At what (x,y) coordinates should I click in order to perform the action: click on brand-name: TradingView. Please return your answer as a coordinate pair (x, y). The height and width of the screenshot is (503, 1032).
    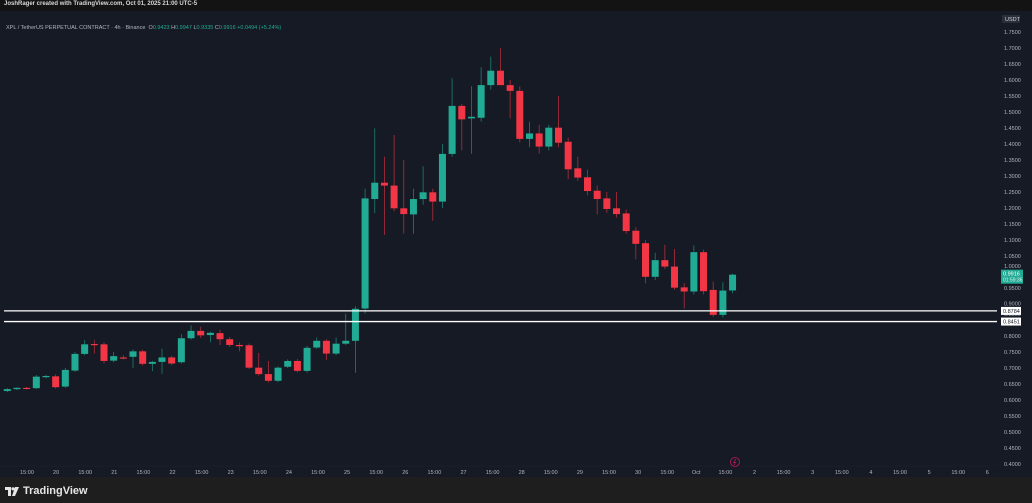
    Looking at the image, I should click on (55, 491).